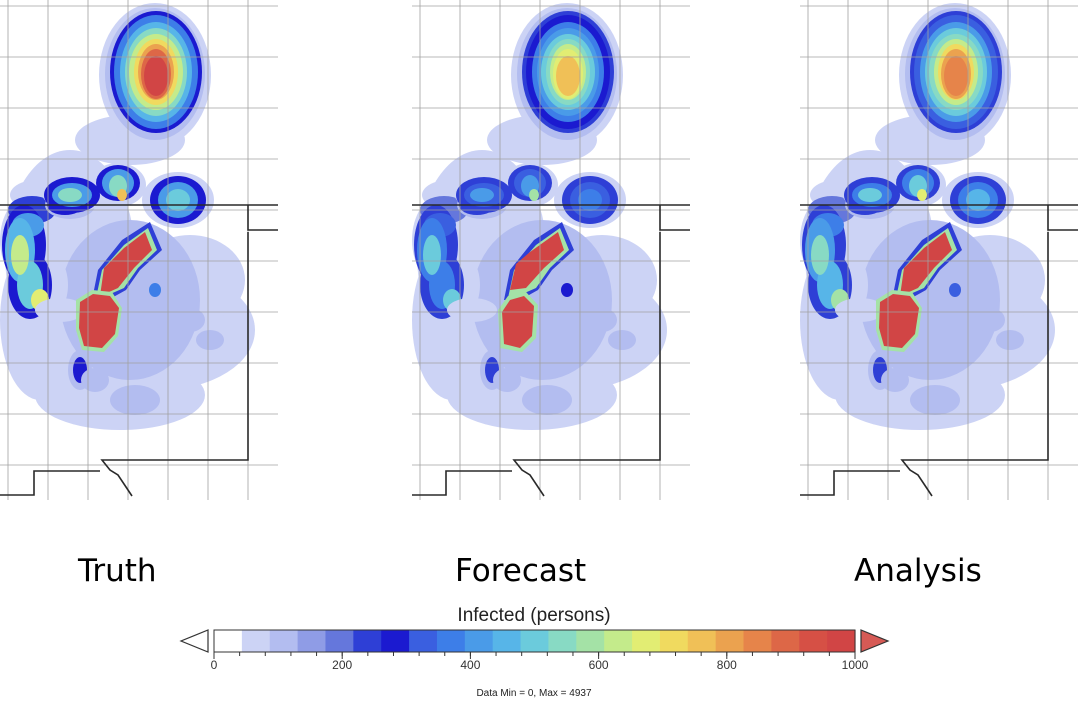  What do you see at coordinates (534, 615) in the screenshot?
I see `legend-title: Infected (persons)` at bounding box center [534, 615].